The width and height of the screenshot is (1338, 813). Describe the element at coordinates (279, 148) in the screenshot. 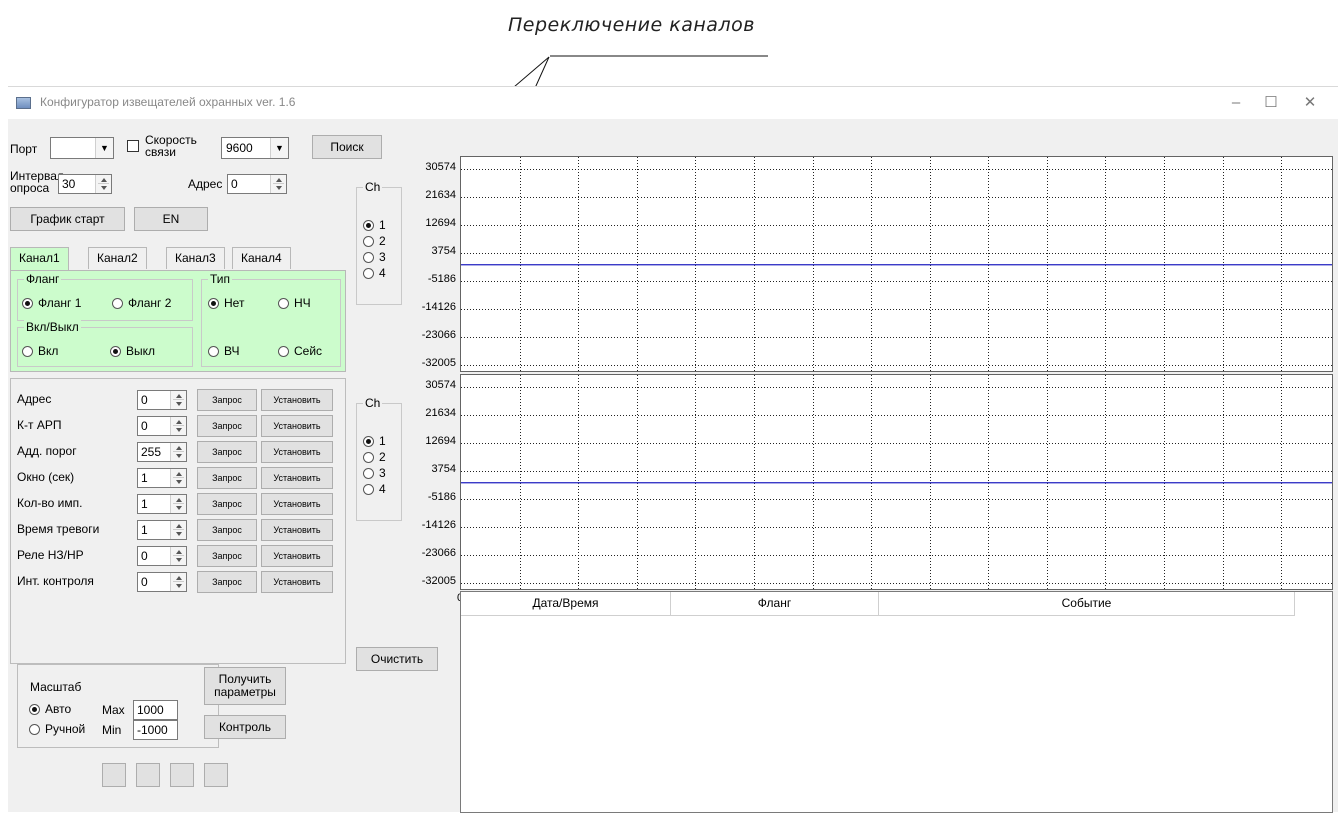

I see `chevron-down-icon: ▼` at that location.